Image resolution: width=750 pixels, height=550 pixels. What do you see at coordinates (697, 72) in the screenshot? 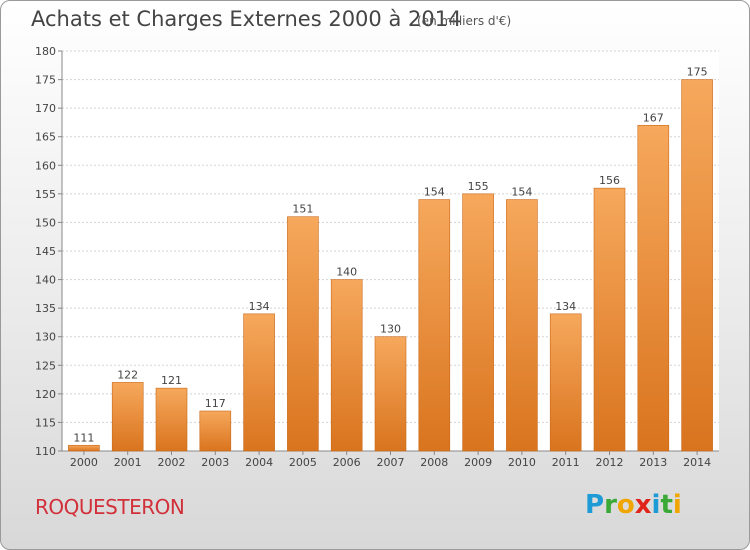
I see `bar-value-label: 175` at bounding box center [697, 72].